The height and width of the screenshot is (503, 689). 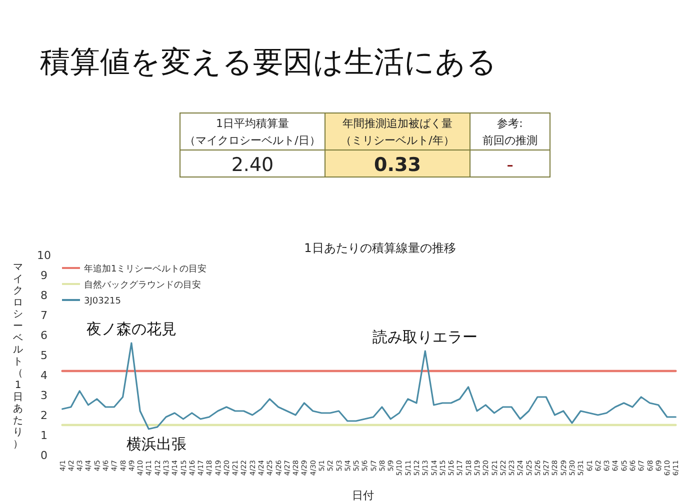 What do you see at coordinates (44, 355) in the screenshot?
I see `y-tick-label: 5` at bounding box center [44, 355].